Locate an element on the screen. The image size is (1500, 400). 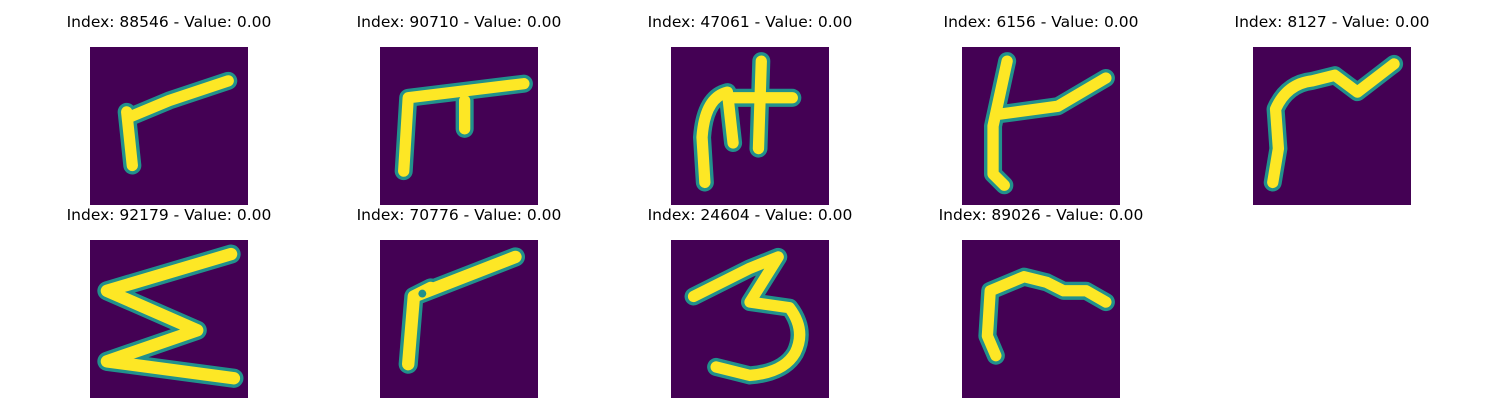
cell-title: Index: 92179 - Value: 0.00 is located at coordinates (169, 215).